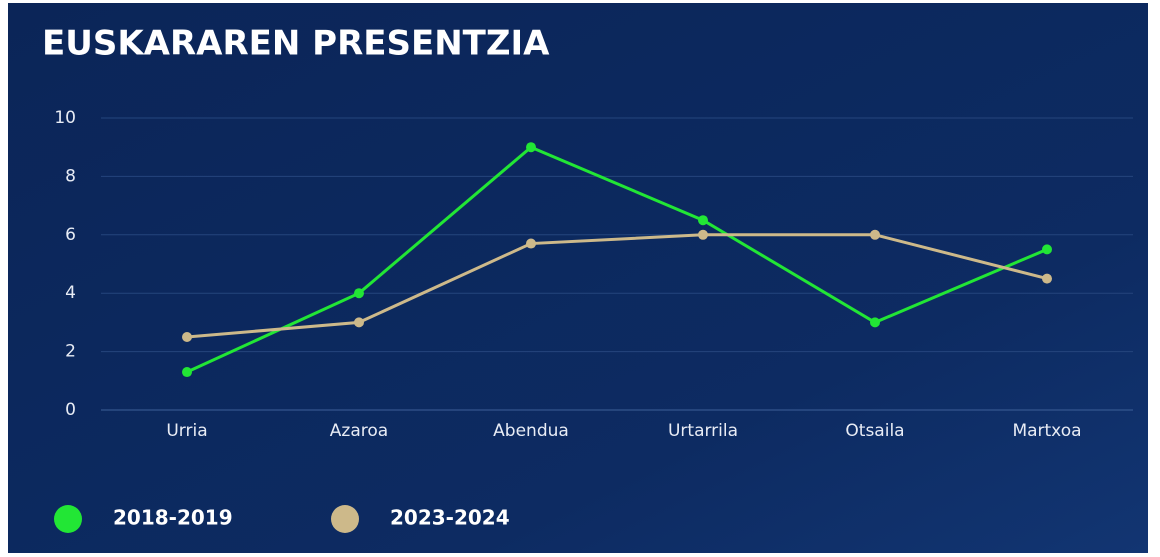  Describe the element at coordinates (703, 431) in the screenshot. I see `x-tick-label: Urtarrila` at that location.